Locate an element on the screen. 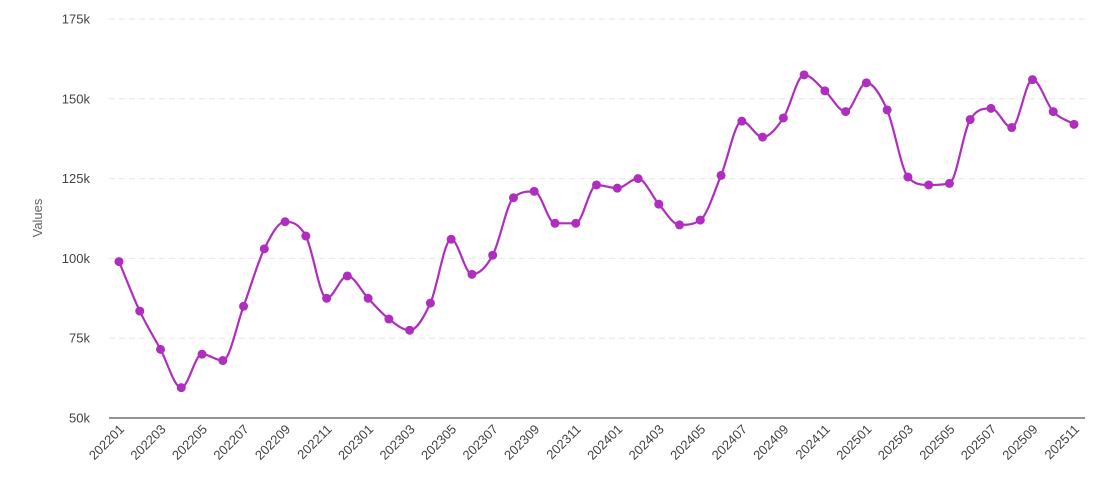 This screenshot has width=1118, height=502. x-tick-label: 202405 is located at coordinates (687, 442).